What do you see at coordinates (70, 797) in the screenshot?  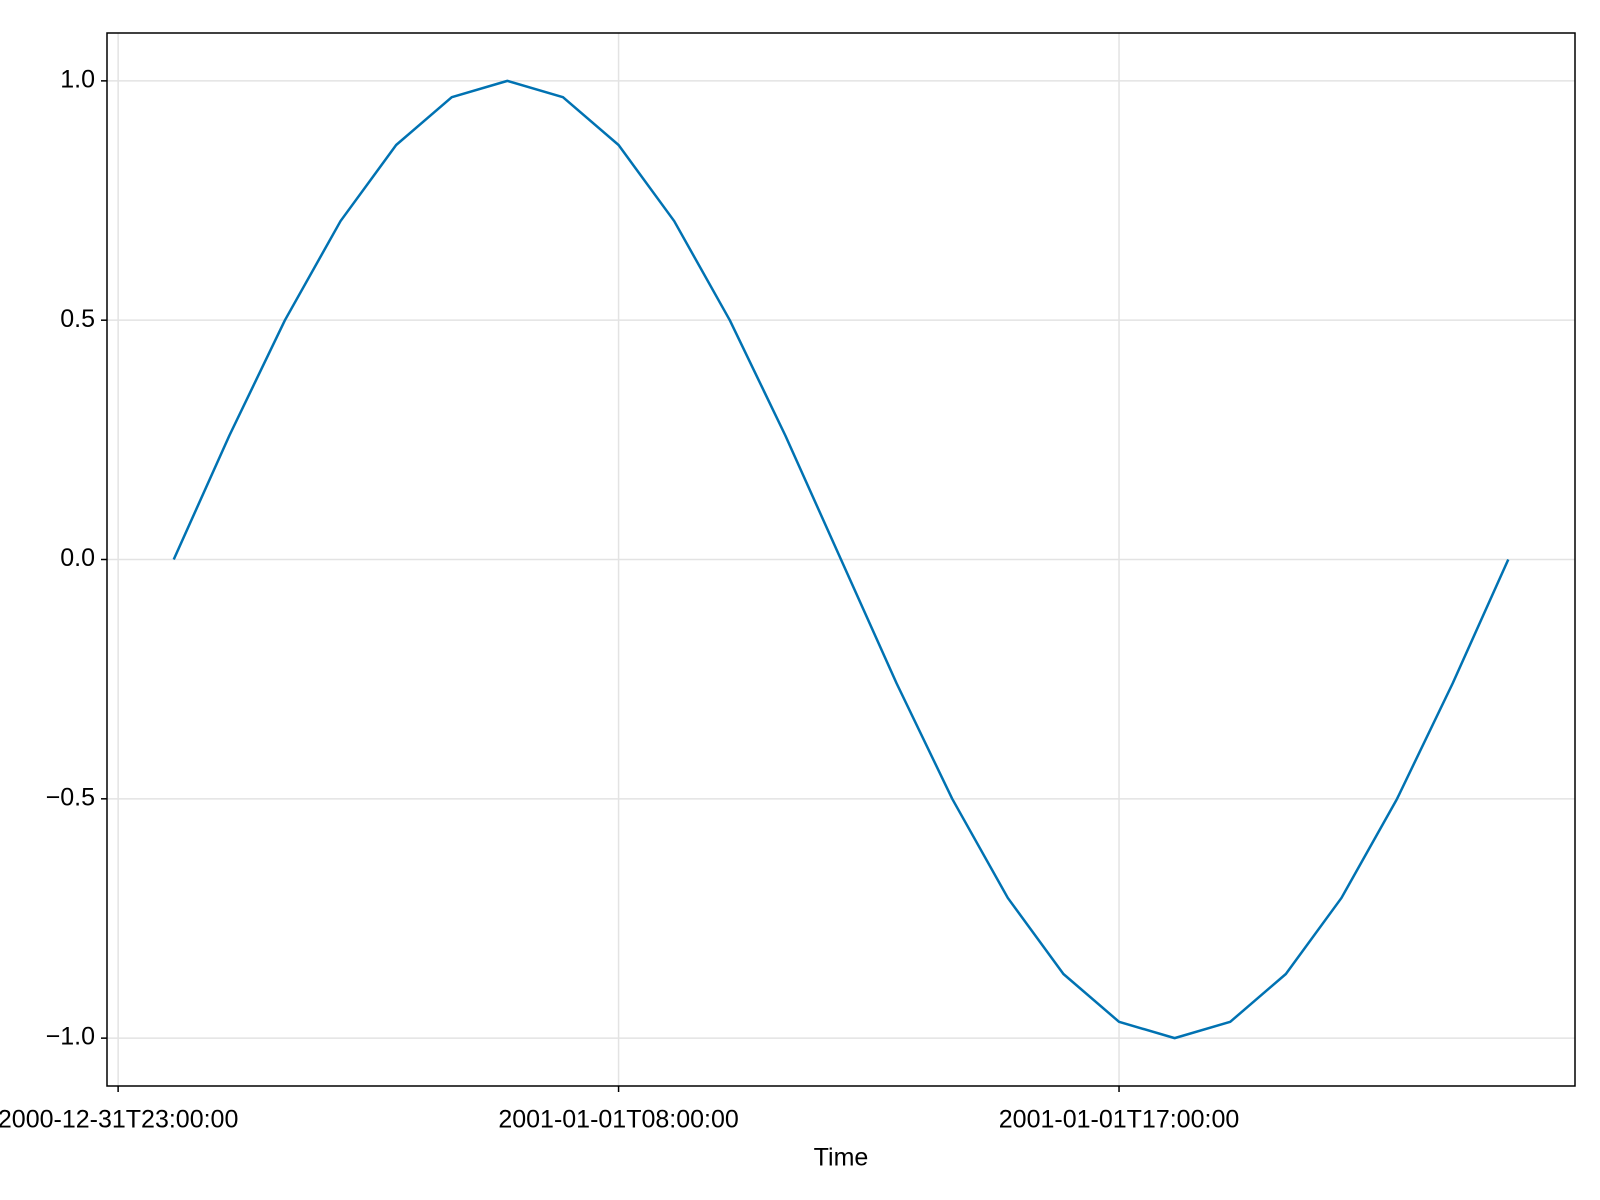 I see `y-tick-label: −0.5` at bounding box center [70, 797].